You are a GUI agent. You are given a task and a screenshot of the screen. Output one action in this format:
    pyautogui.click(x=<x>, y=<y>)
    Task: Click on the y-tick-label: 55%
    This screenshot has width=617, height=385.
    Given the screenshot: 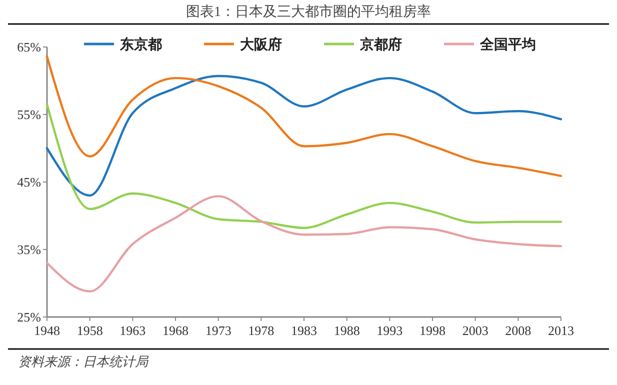 What is the action you would take?
    pyautogui.click(x=29, y=114)
    